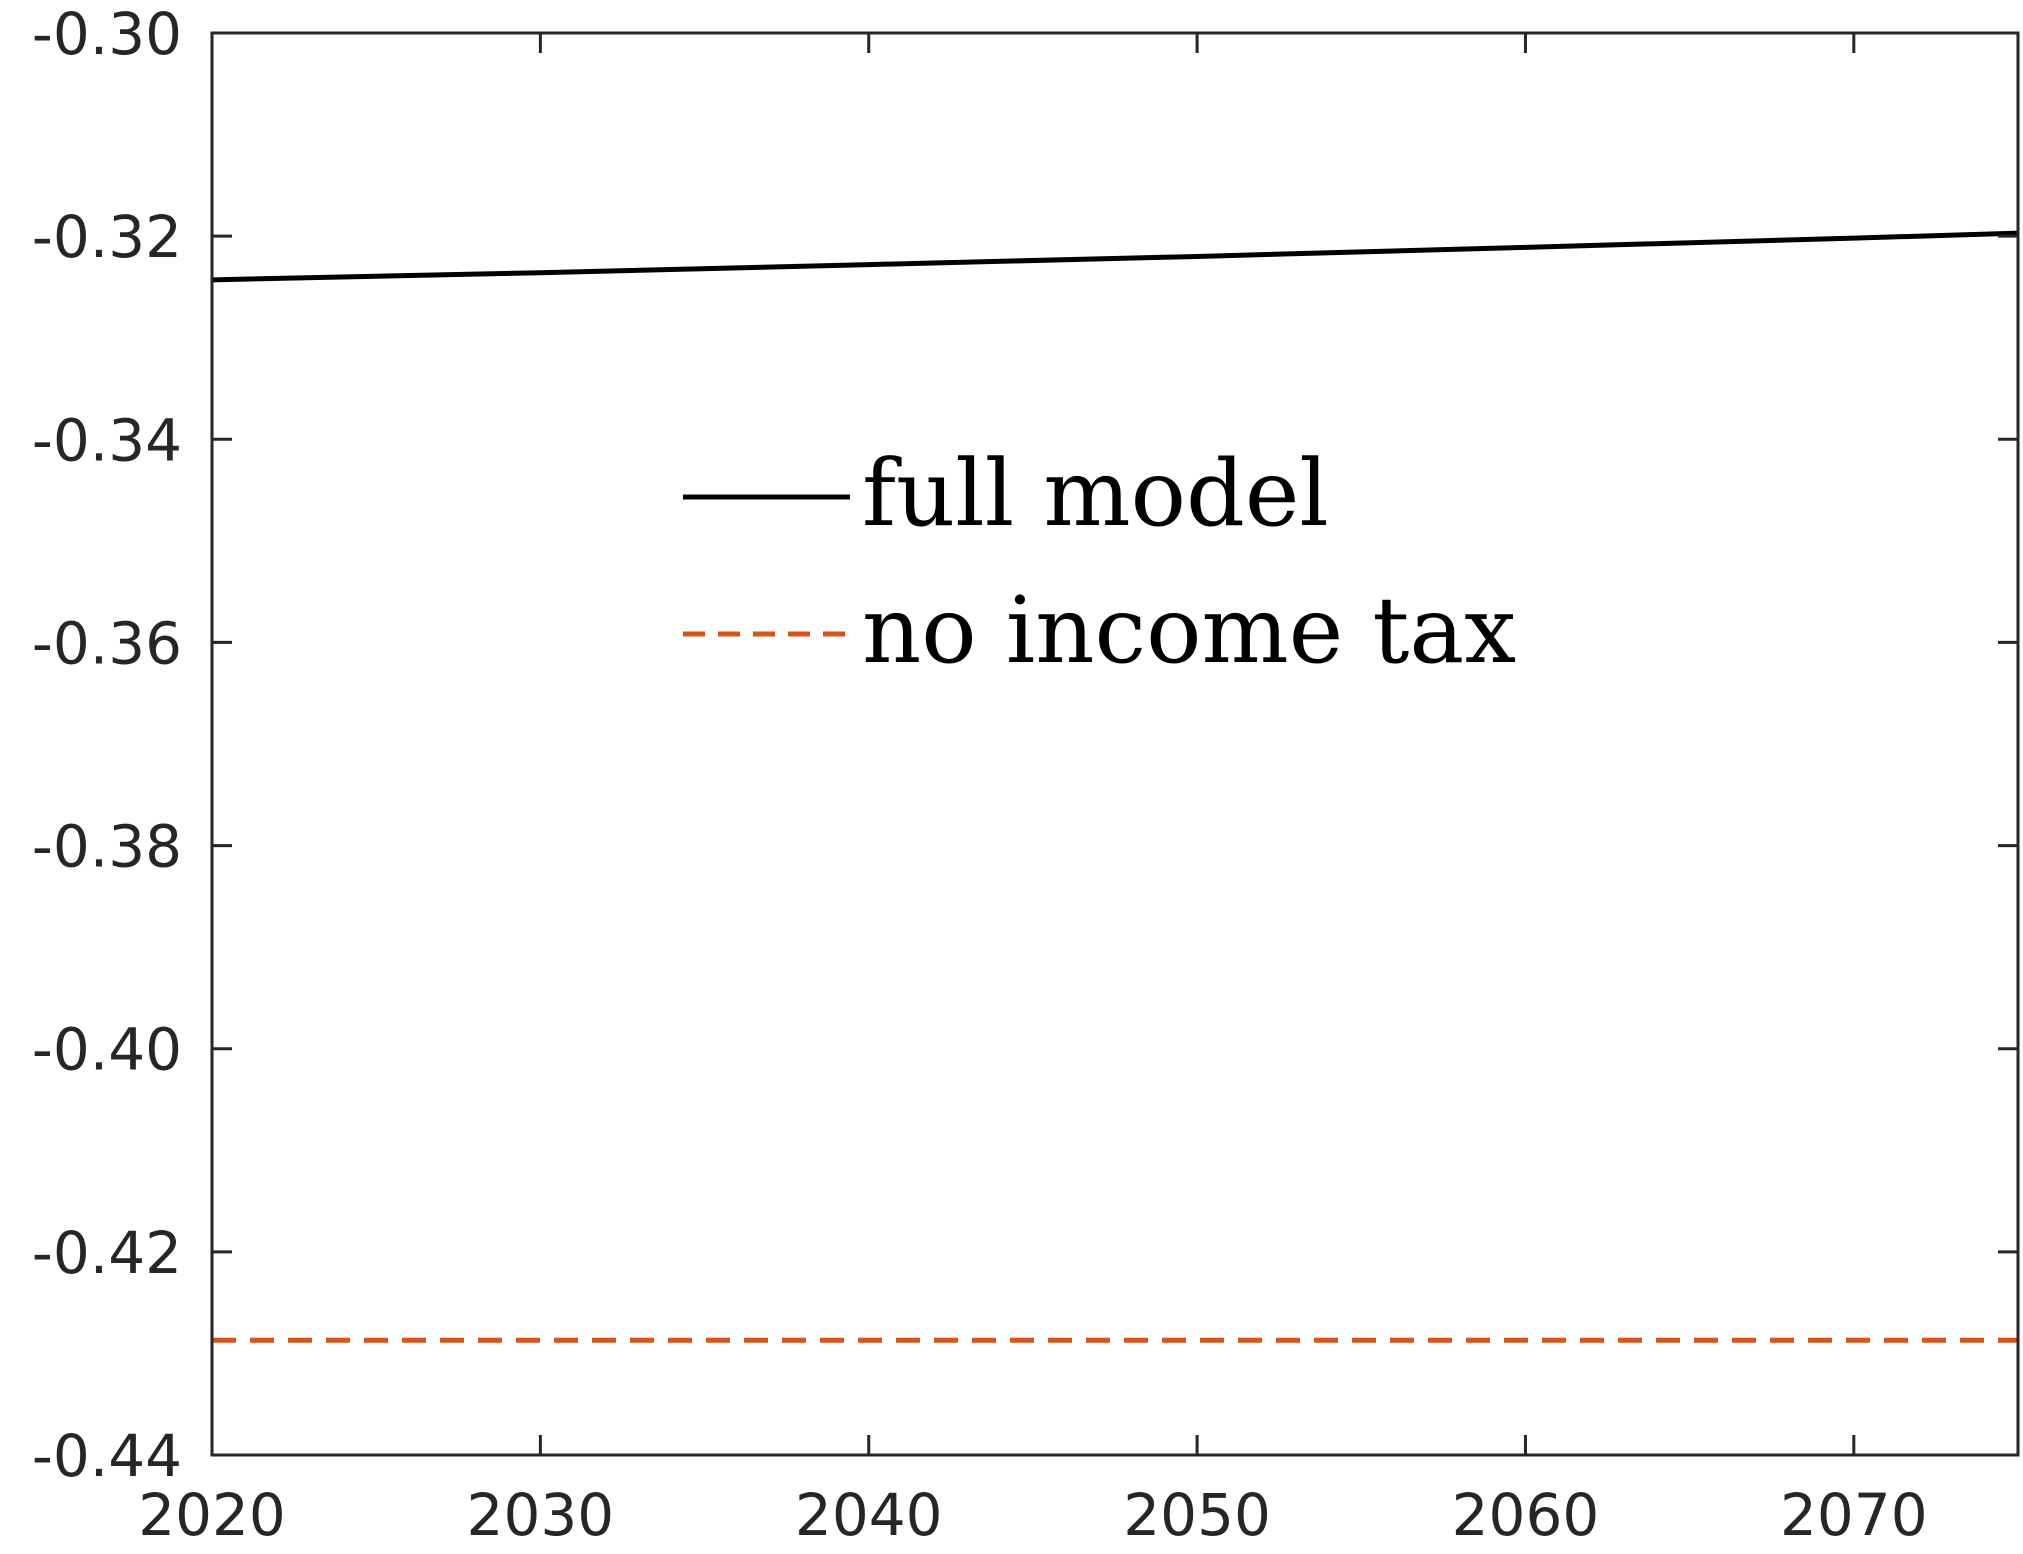 The height and width of the screenshot is (1554, 2023). What do you see at coordinates (1854, 1515) in the screenshot?
I see `x-tick-label: 2070` at bounding box center [1854, 1515].